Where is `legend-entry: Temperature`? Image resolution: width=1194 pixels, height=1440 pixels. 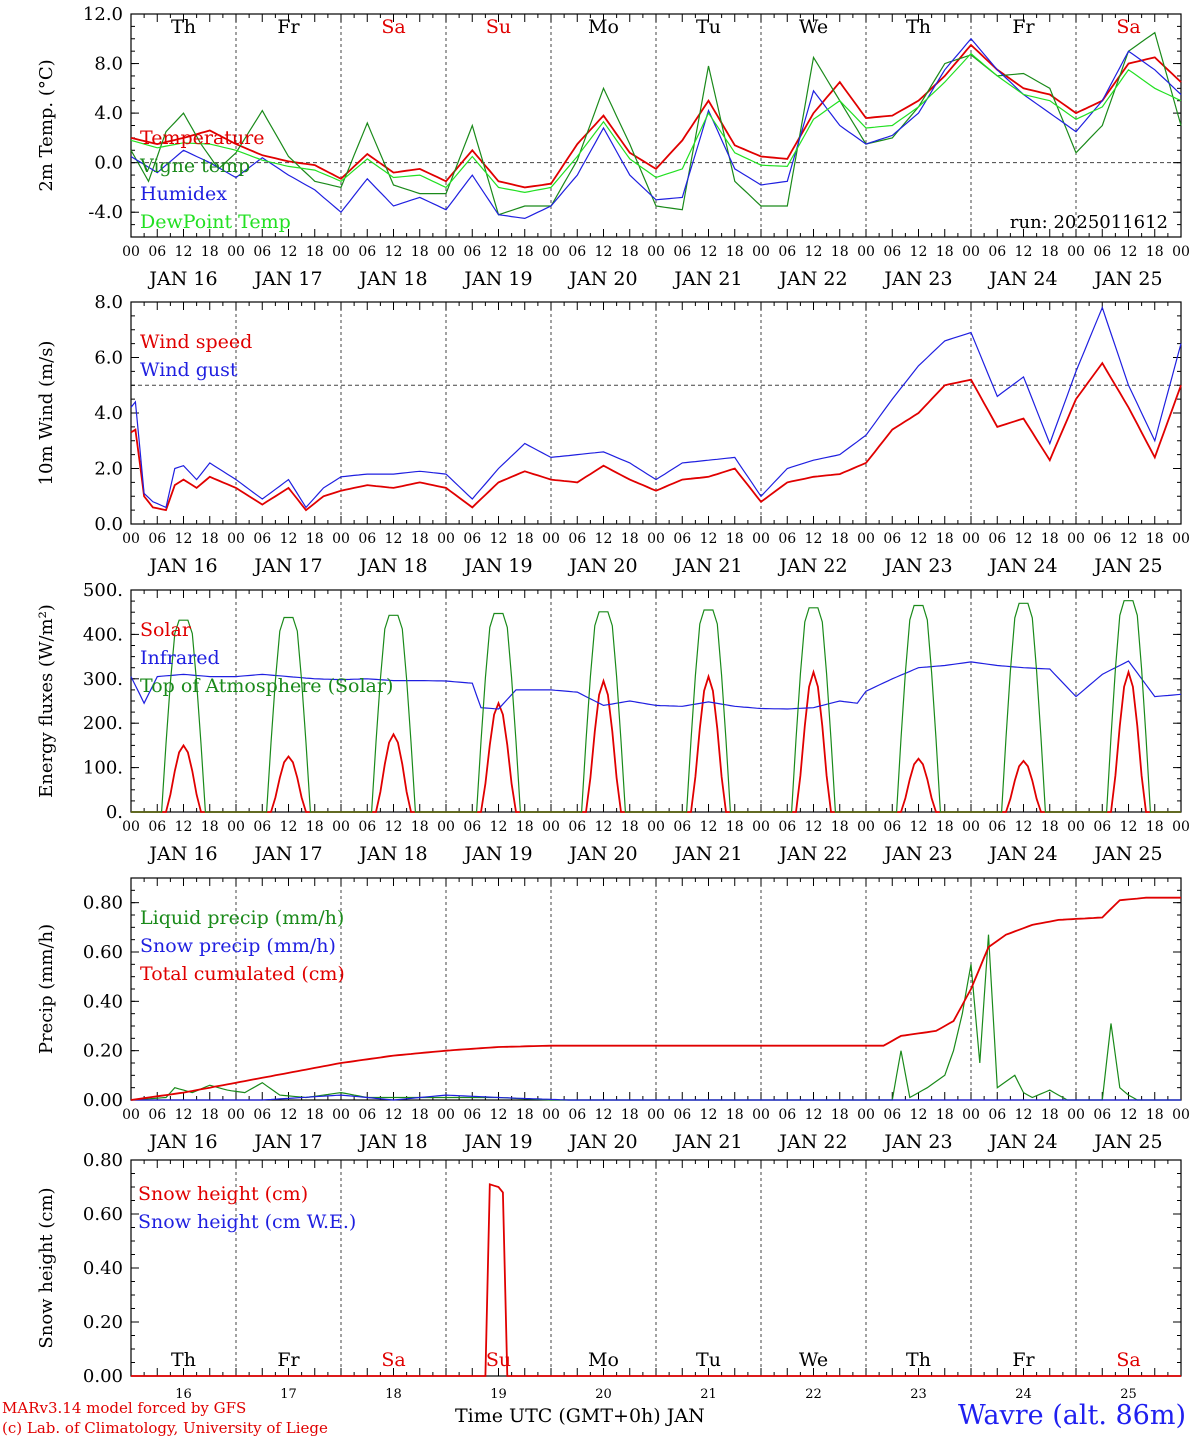 legend-entry: Temperature is located at coordinates (202, 138).